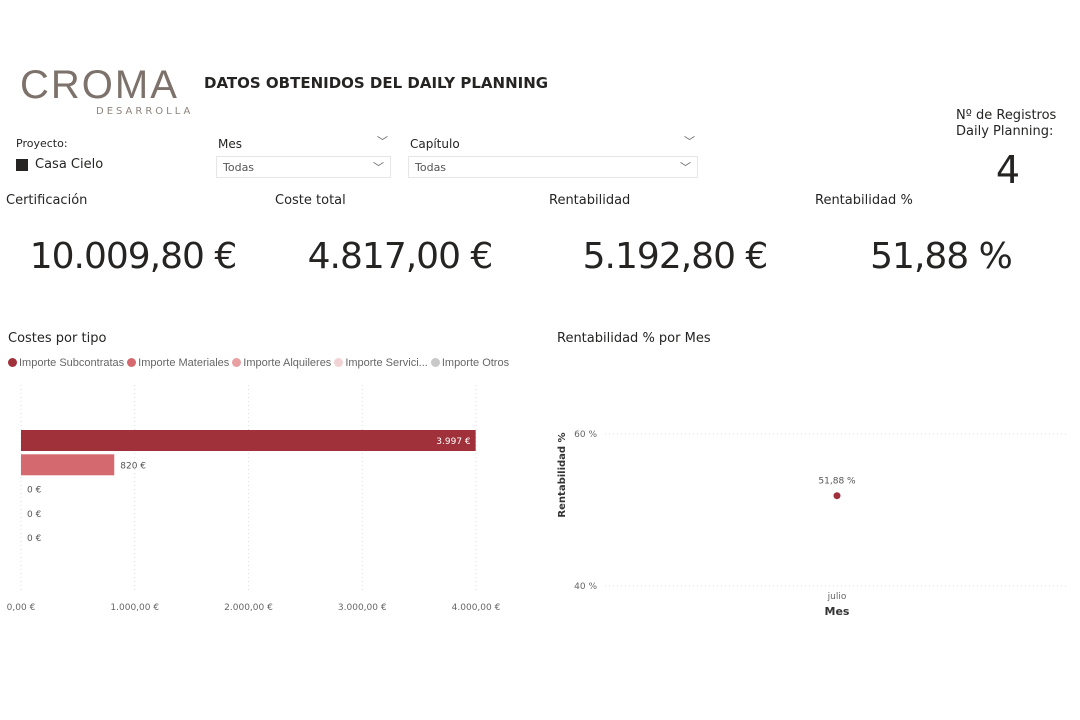 The image size is (1080, 720). Describe the element at coordinates (287, 363) in the screenshot. I see `legend-label: Importe Alquileres` at that location.